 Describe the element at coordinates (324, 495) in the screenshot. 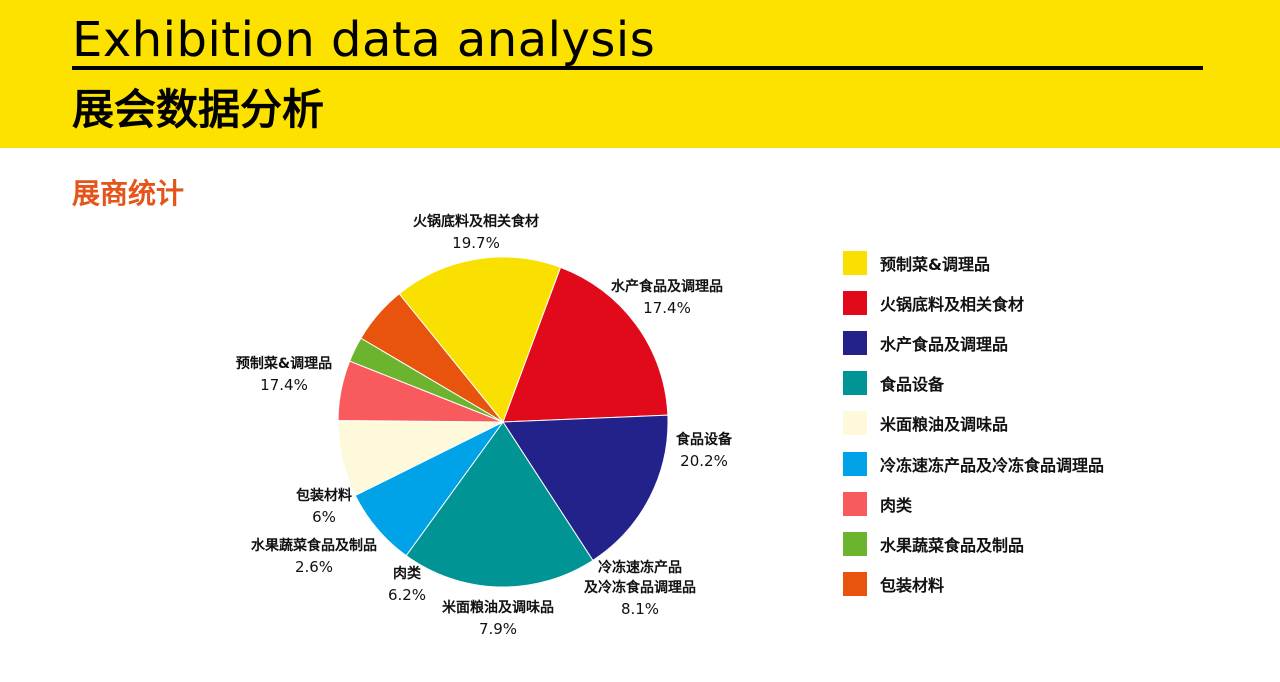

I see `slice-label: 包装材料` at that location.